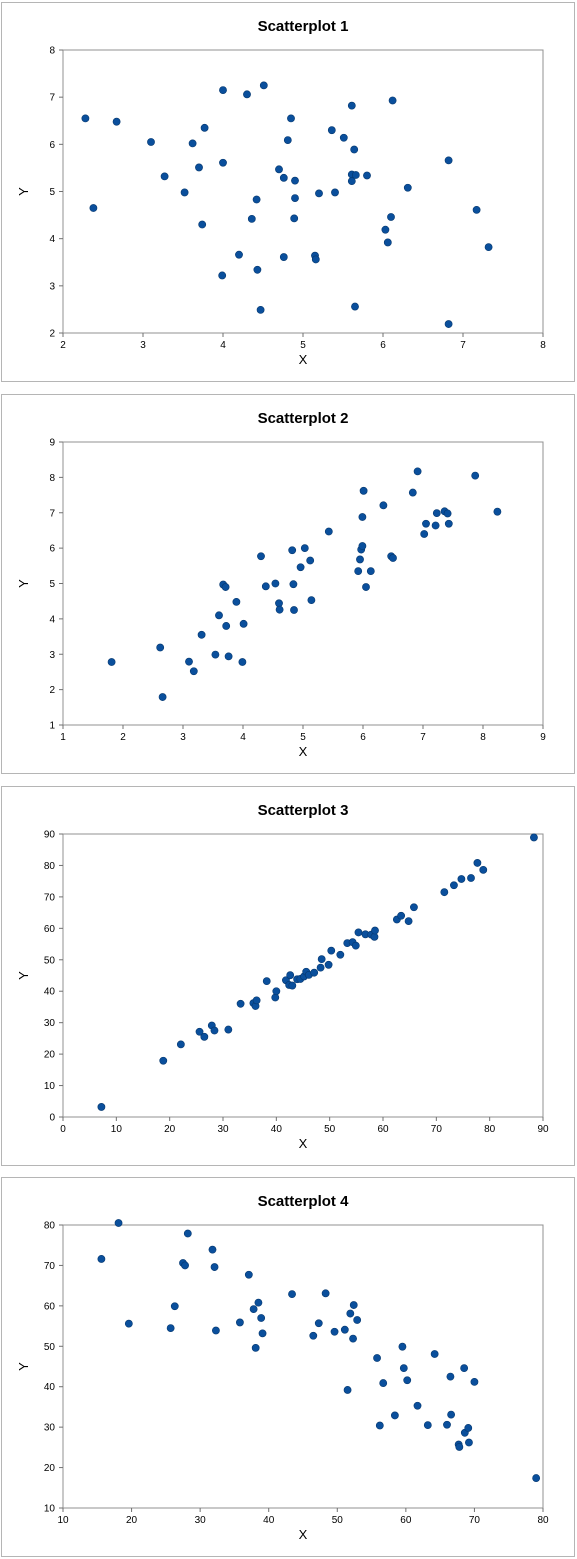  I want to click on scatterplot-3-y-tick-label: 40, so click(50, 992).